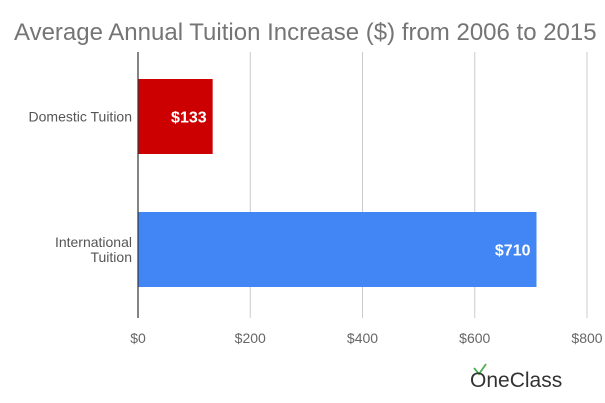 The width and height of the screenshot is (605, 403). What do you see at coordinates (93, 249) in the screenshot?
I see `category-label: International Tuition` at bounding box center [93, 249].